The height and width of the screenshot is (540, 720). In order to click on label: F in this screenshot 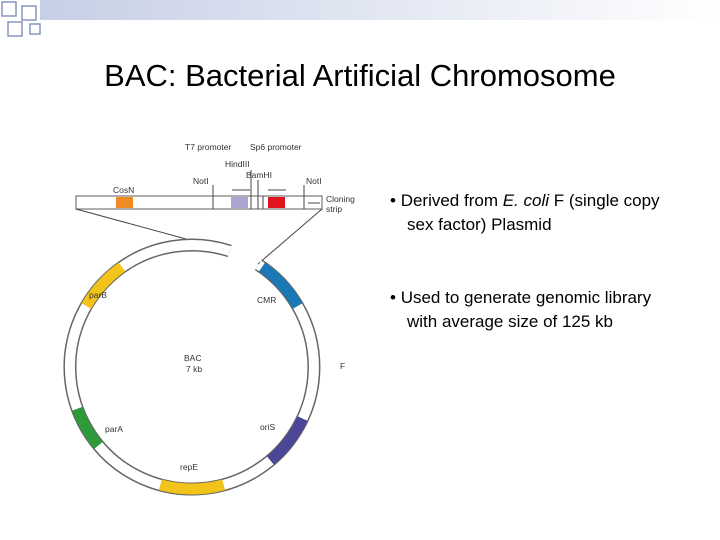, I will do `click(342, 366)`.